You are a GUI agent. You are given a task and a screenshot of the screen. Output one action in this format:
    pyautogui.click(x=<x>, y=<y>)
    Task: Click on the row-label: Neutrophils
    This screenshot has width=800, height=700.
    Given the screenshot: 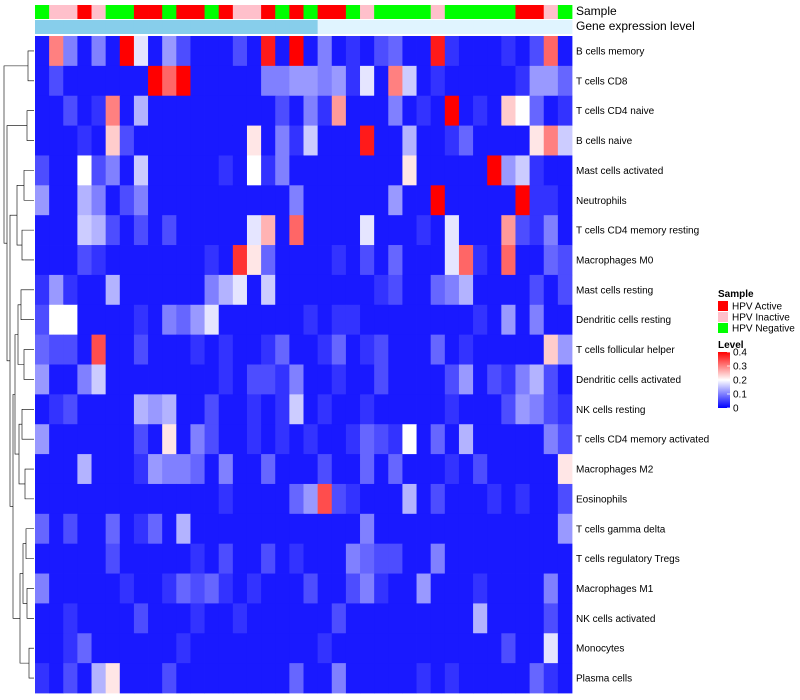 What is the action you would take?
    pyautogui.click(x=601, y=201)
    